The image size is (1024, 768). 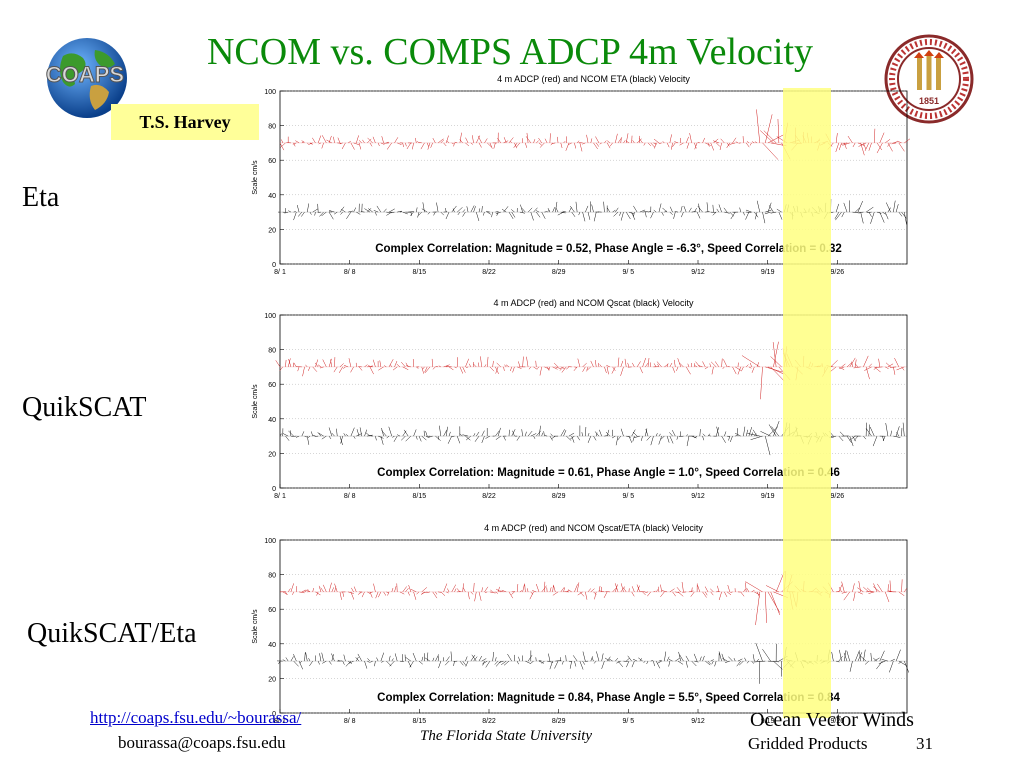 I want to click on x-tick-label: 8/ 8, so click(x=350, y=721).